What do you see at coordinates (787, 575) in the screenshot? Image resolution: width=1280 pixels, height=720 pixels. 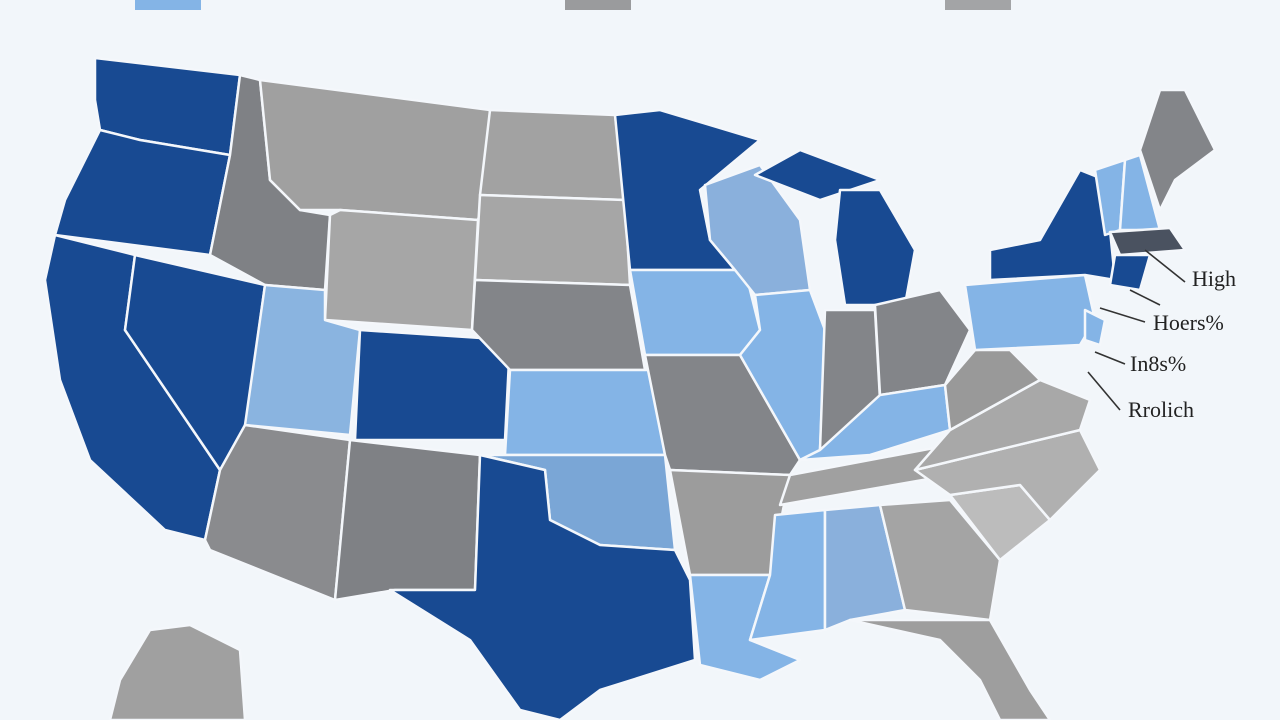 I see `state-ms` at bounding box center [787, 575].